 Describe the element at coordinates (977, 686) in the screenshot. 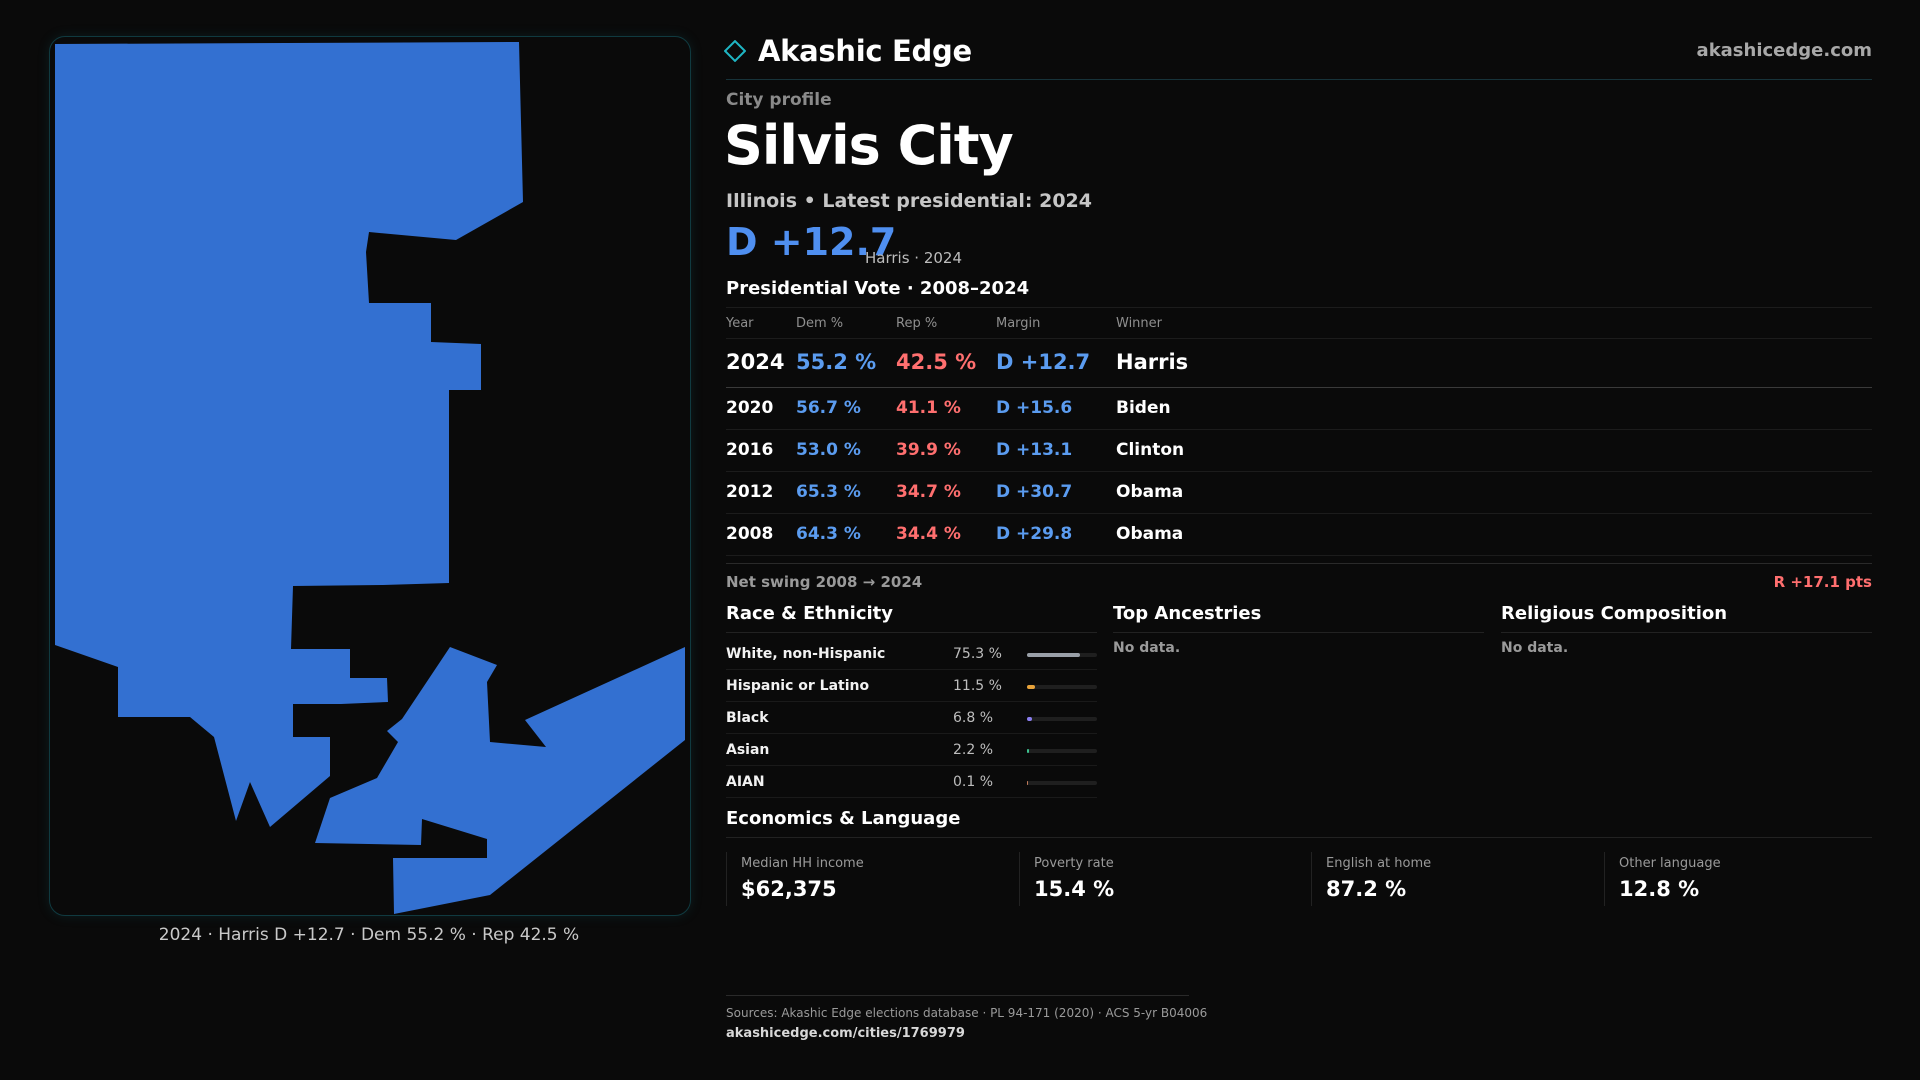

I see `race-value: 11.5 %` at that location.